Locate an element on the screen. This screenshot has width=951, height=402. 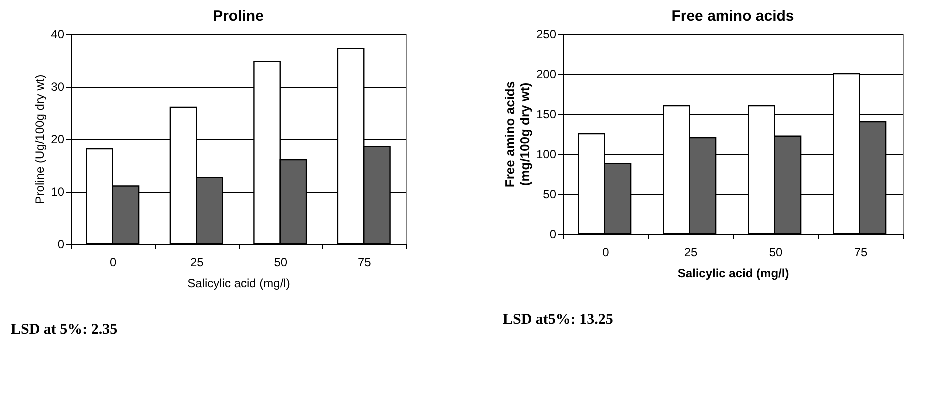
y-tick-label: 200 is located at coordinates (546, 75).